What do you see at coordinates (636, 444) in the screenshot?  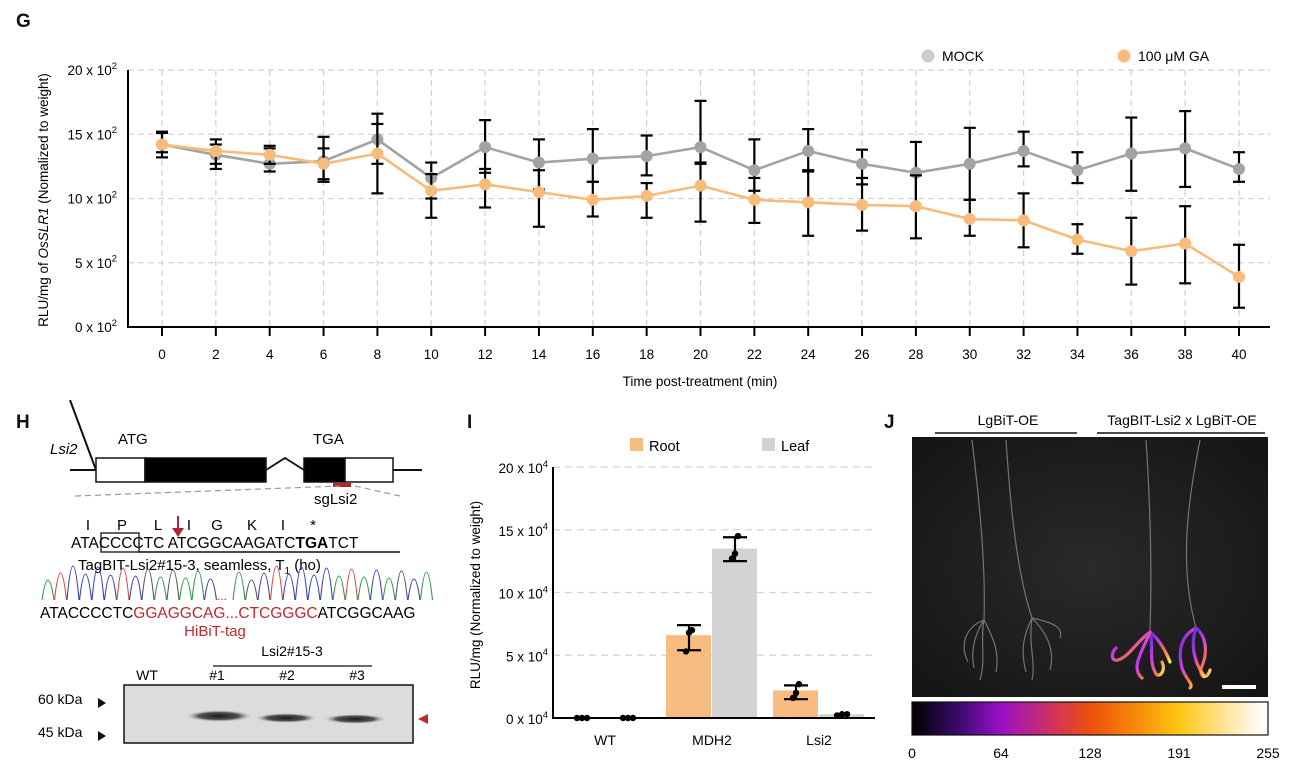 I see `chart-i-legend-root-swatch` at bounding box center [636, 444].